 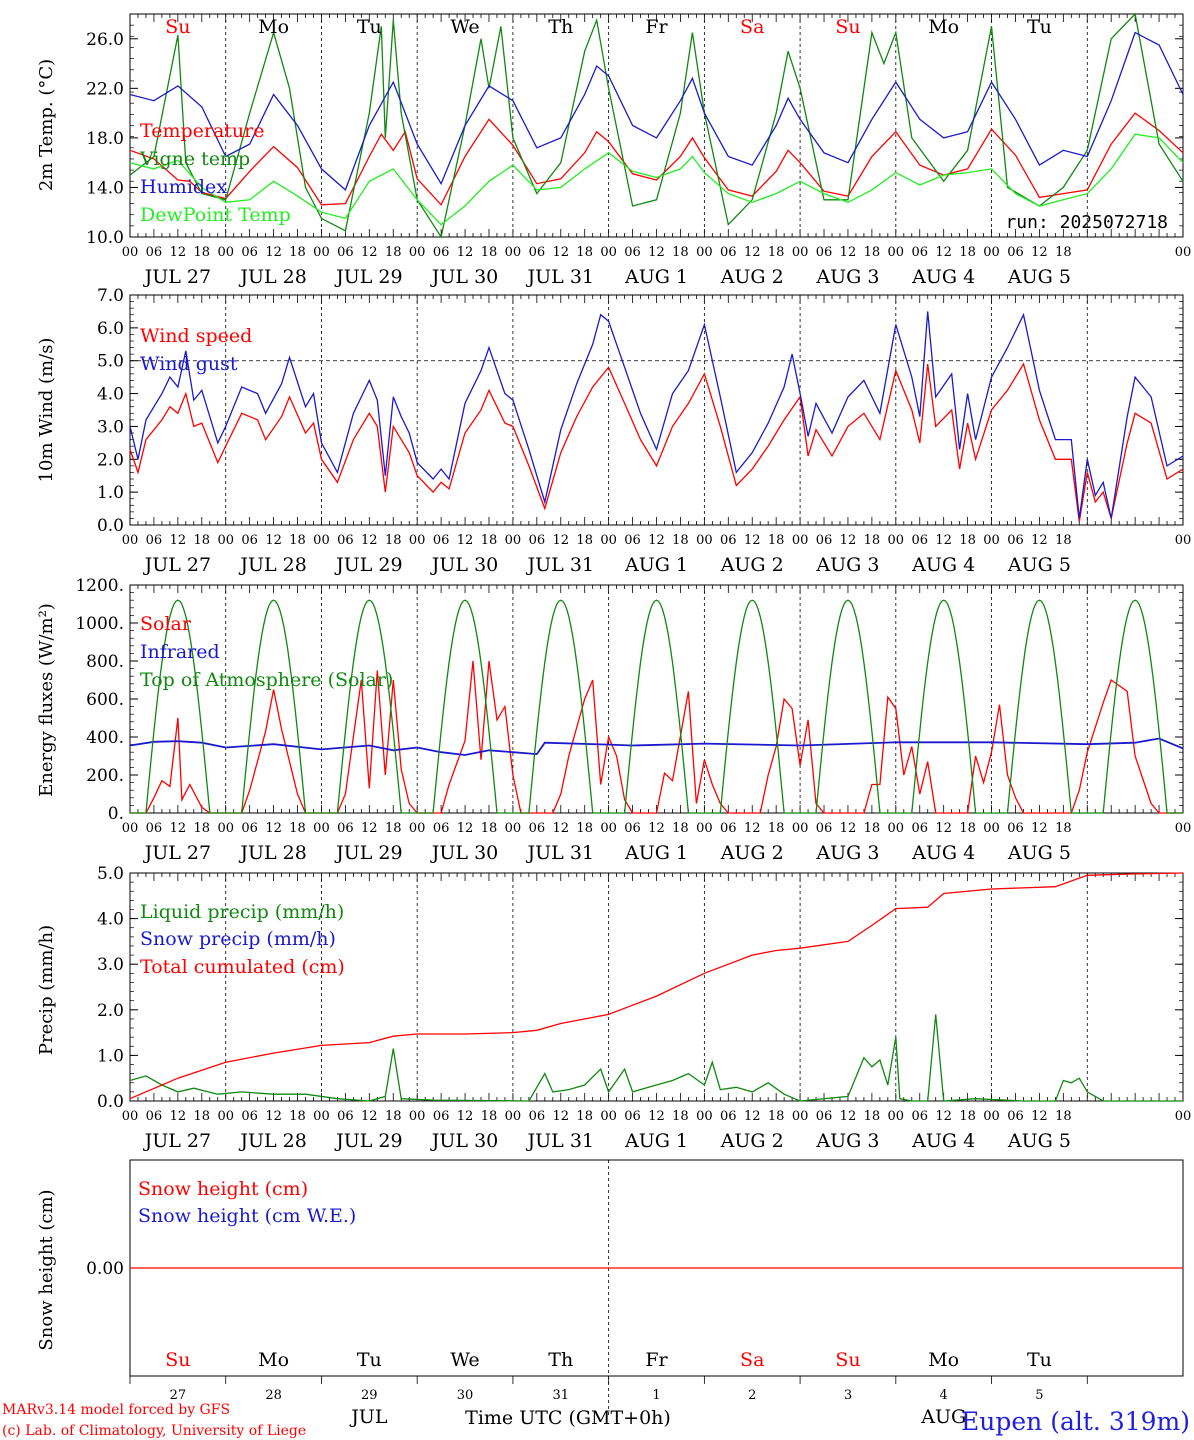 I want to click on day-number-label: 5, so click(x=1039, y=1395).